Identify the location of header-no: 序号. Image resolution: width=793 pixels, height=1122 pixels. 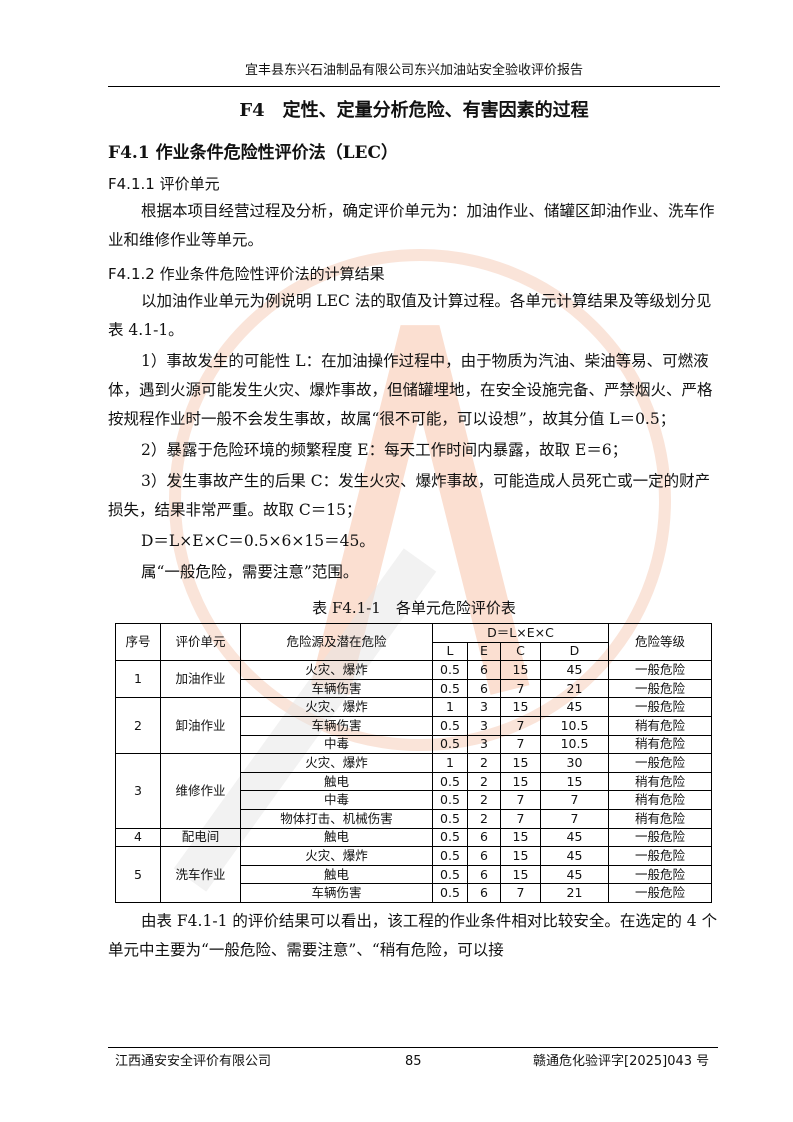
(138, 642).